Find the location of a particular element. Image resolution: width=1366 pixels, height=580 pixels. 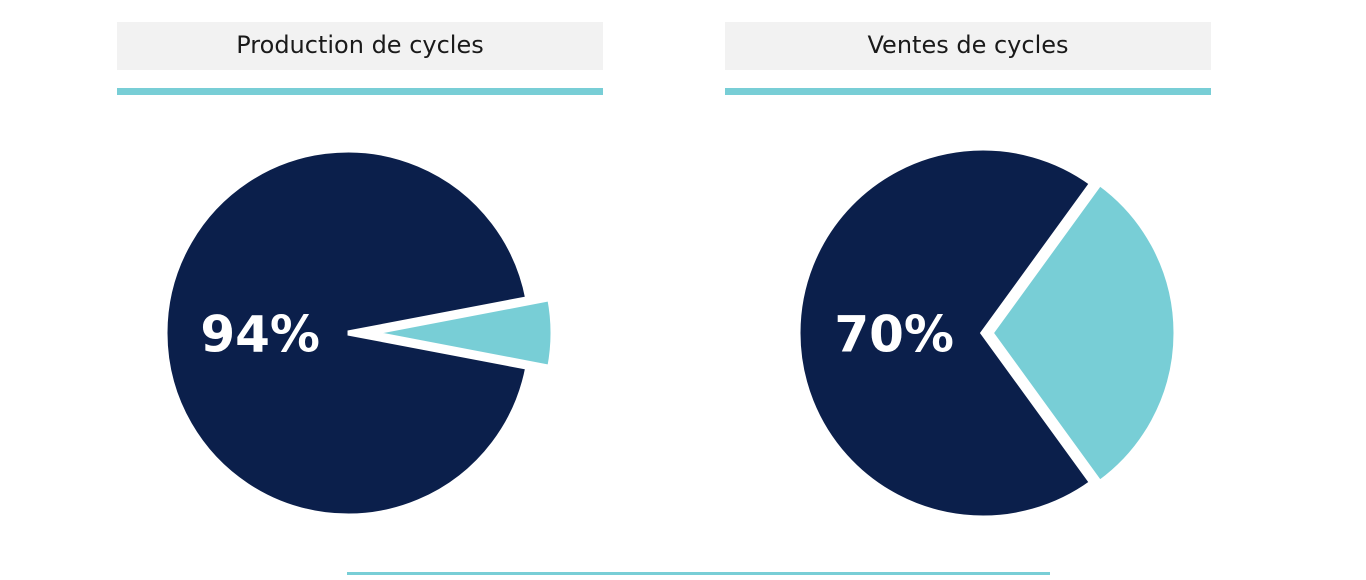

chart-title: Ventes de cycles is located at coordinates (968, 45).